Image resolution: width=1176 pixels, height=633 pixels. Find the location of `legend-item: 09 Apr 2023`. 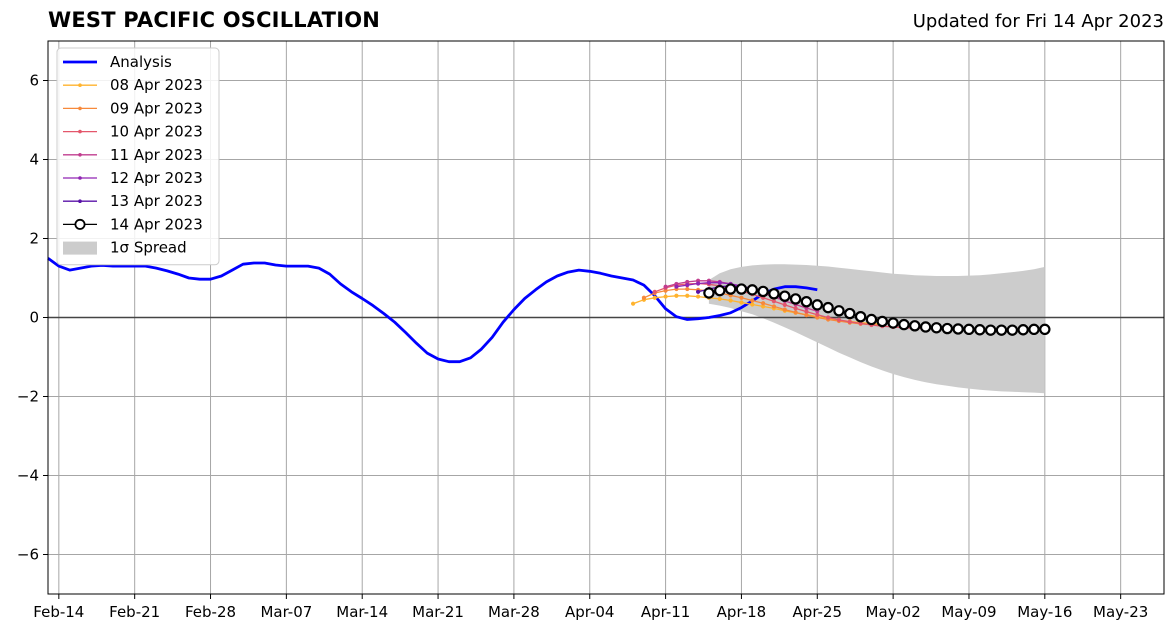

legend-item: 09 Apr 2023 is located at coordinates (133, 108).